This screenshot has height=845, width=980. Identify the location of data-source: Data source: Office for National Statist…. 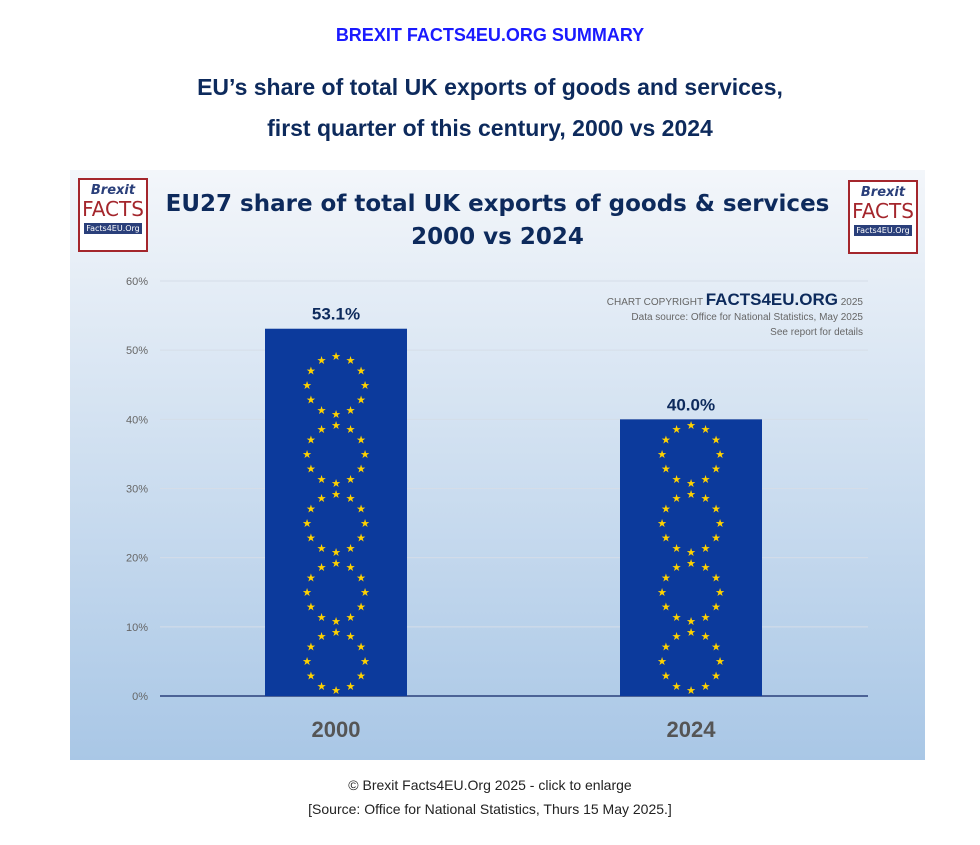
(747, 317).